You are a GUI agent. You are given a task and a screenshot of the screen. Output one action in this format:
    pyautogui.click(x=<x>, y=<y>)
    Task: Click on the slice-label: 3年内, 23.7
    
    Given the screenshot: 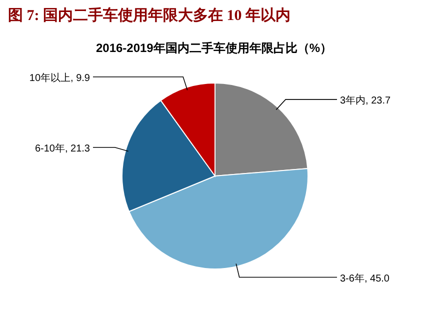 What is the action you would take?
    pyautogui.click(x=366, y=100)
    